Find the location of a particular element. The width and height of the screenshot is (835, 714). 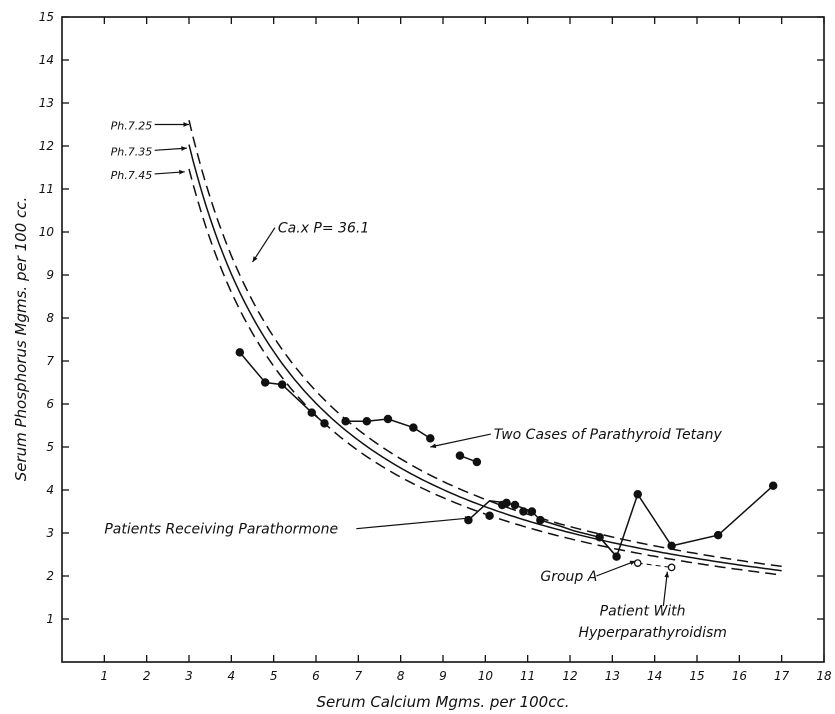

x-axis-title: Serum Calcium Mgms. per 100cc. is located at coordinates (443, 702).